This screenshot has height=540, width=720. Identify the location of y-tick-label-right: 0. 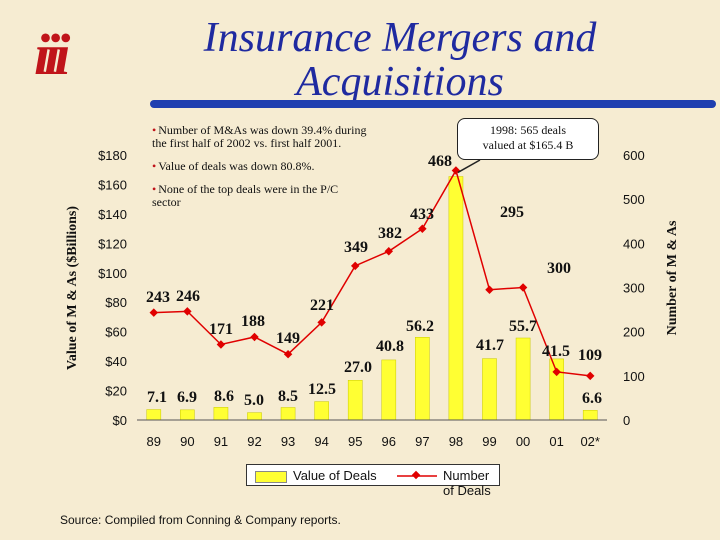
(626, 420).